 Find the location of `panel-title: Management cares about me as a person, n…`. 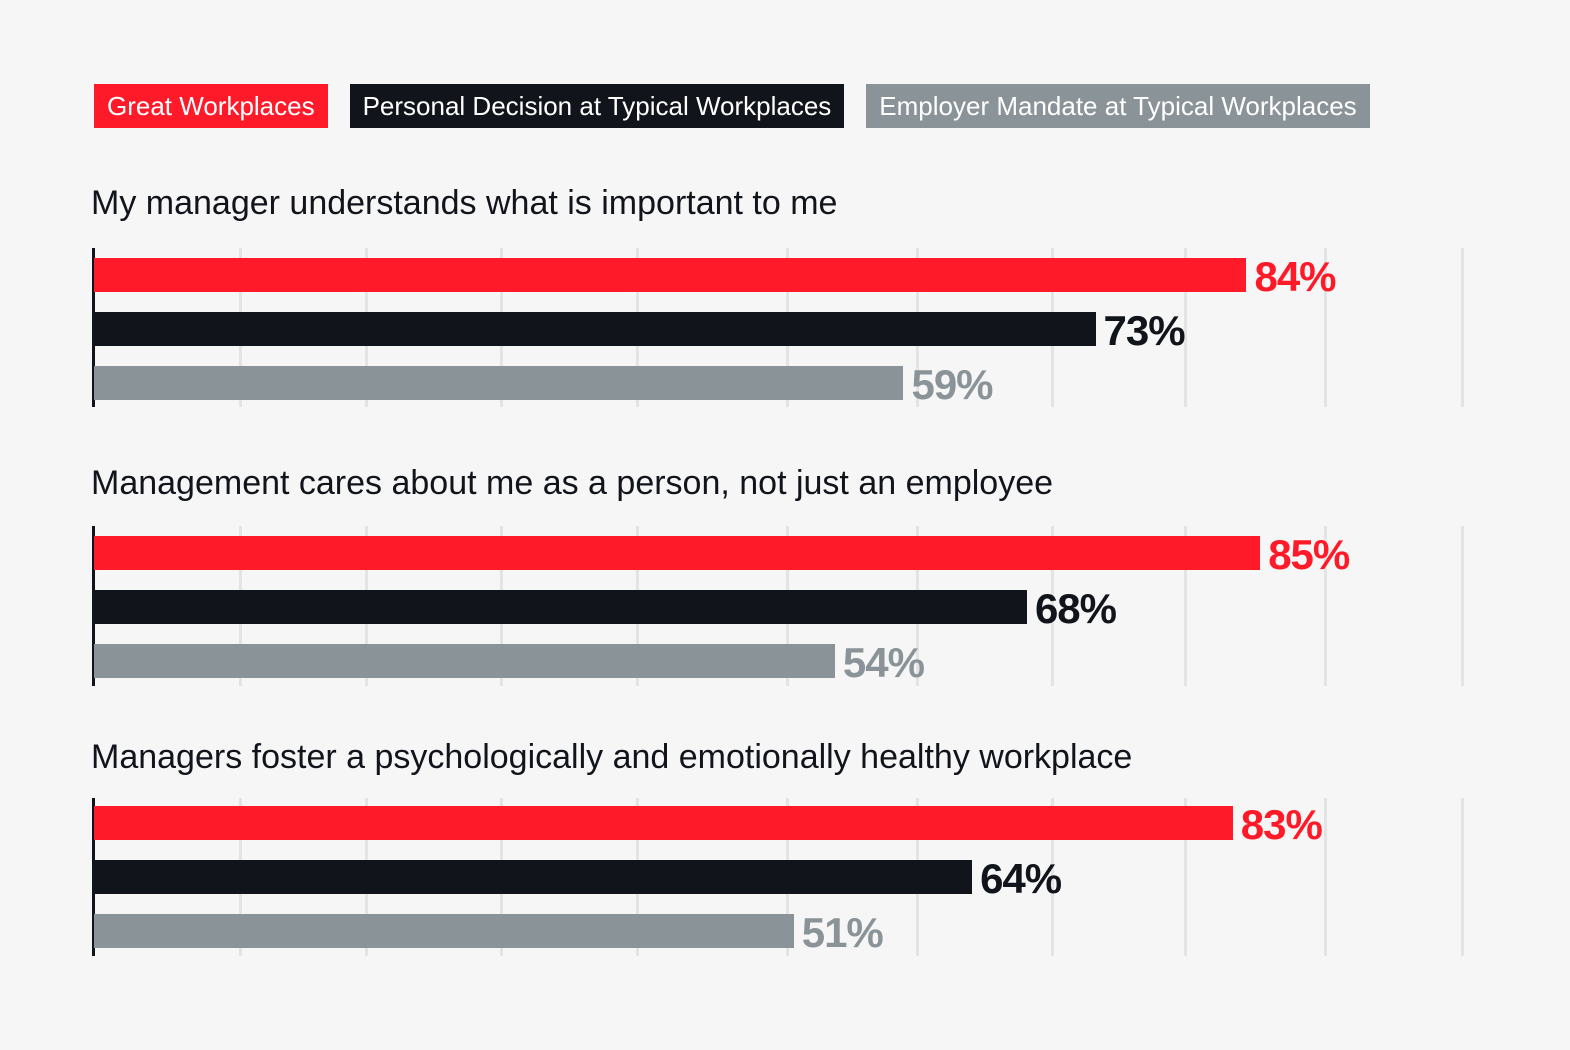

panel-title: Management cares about me as a person, n… is located at coordinates (572, 483).